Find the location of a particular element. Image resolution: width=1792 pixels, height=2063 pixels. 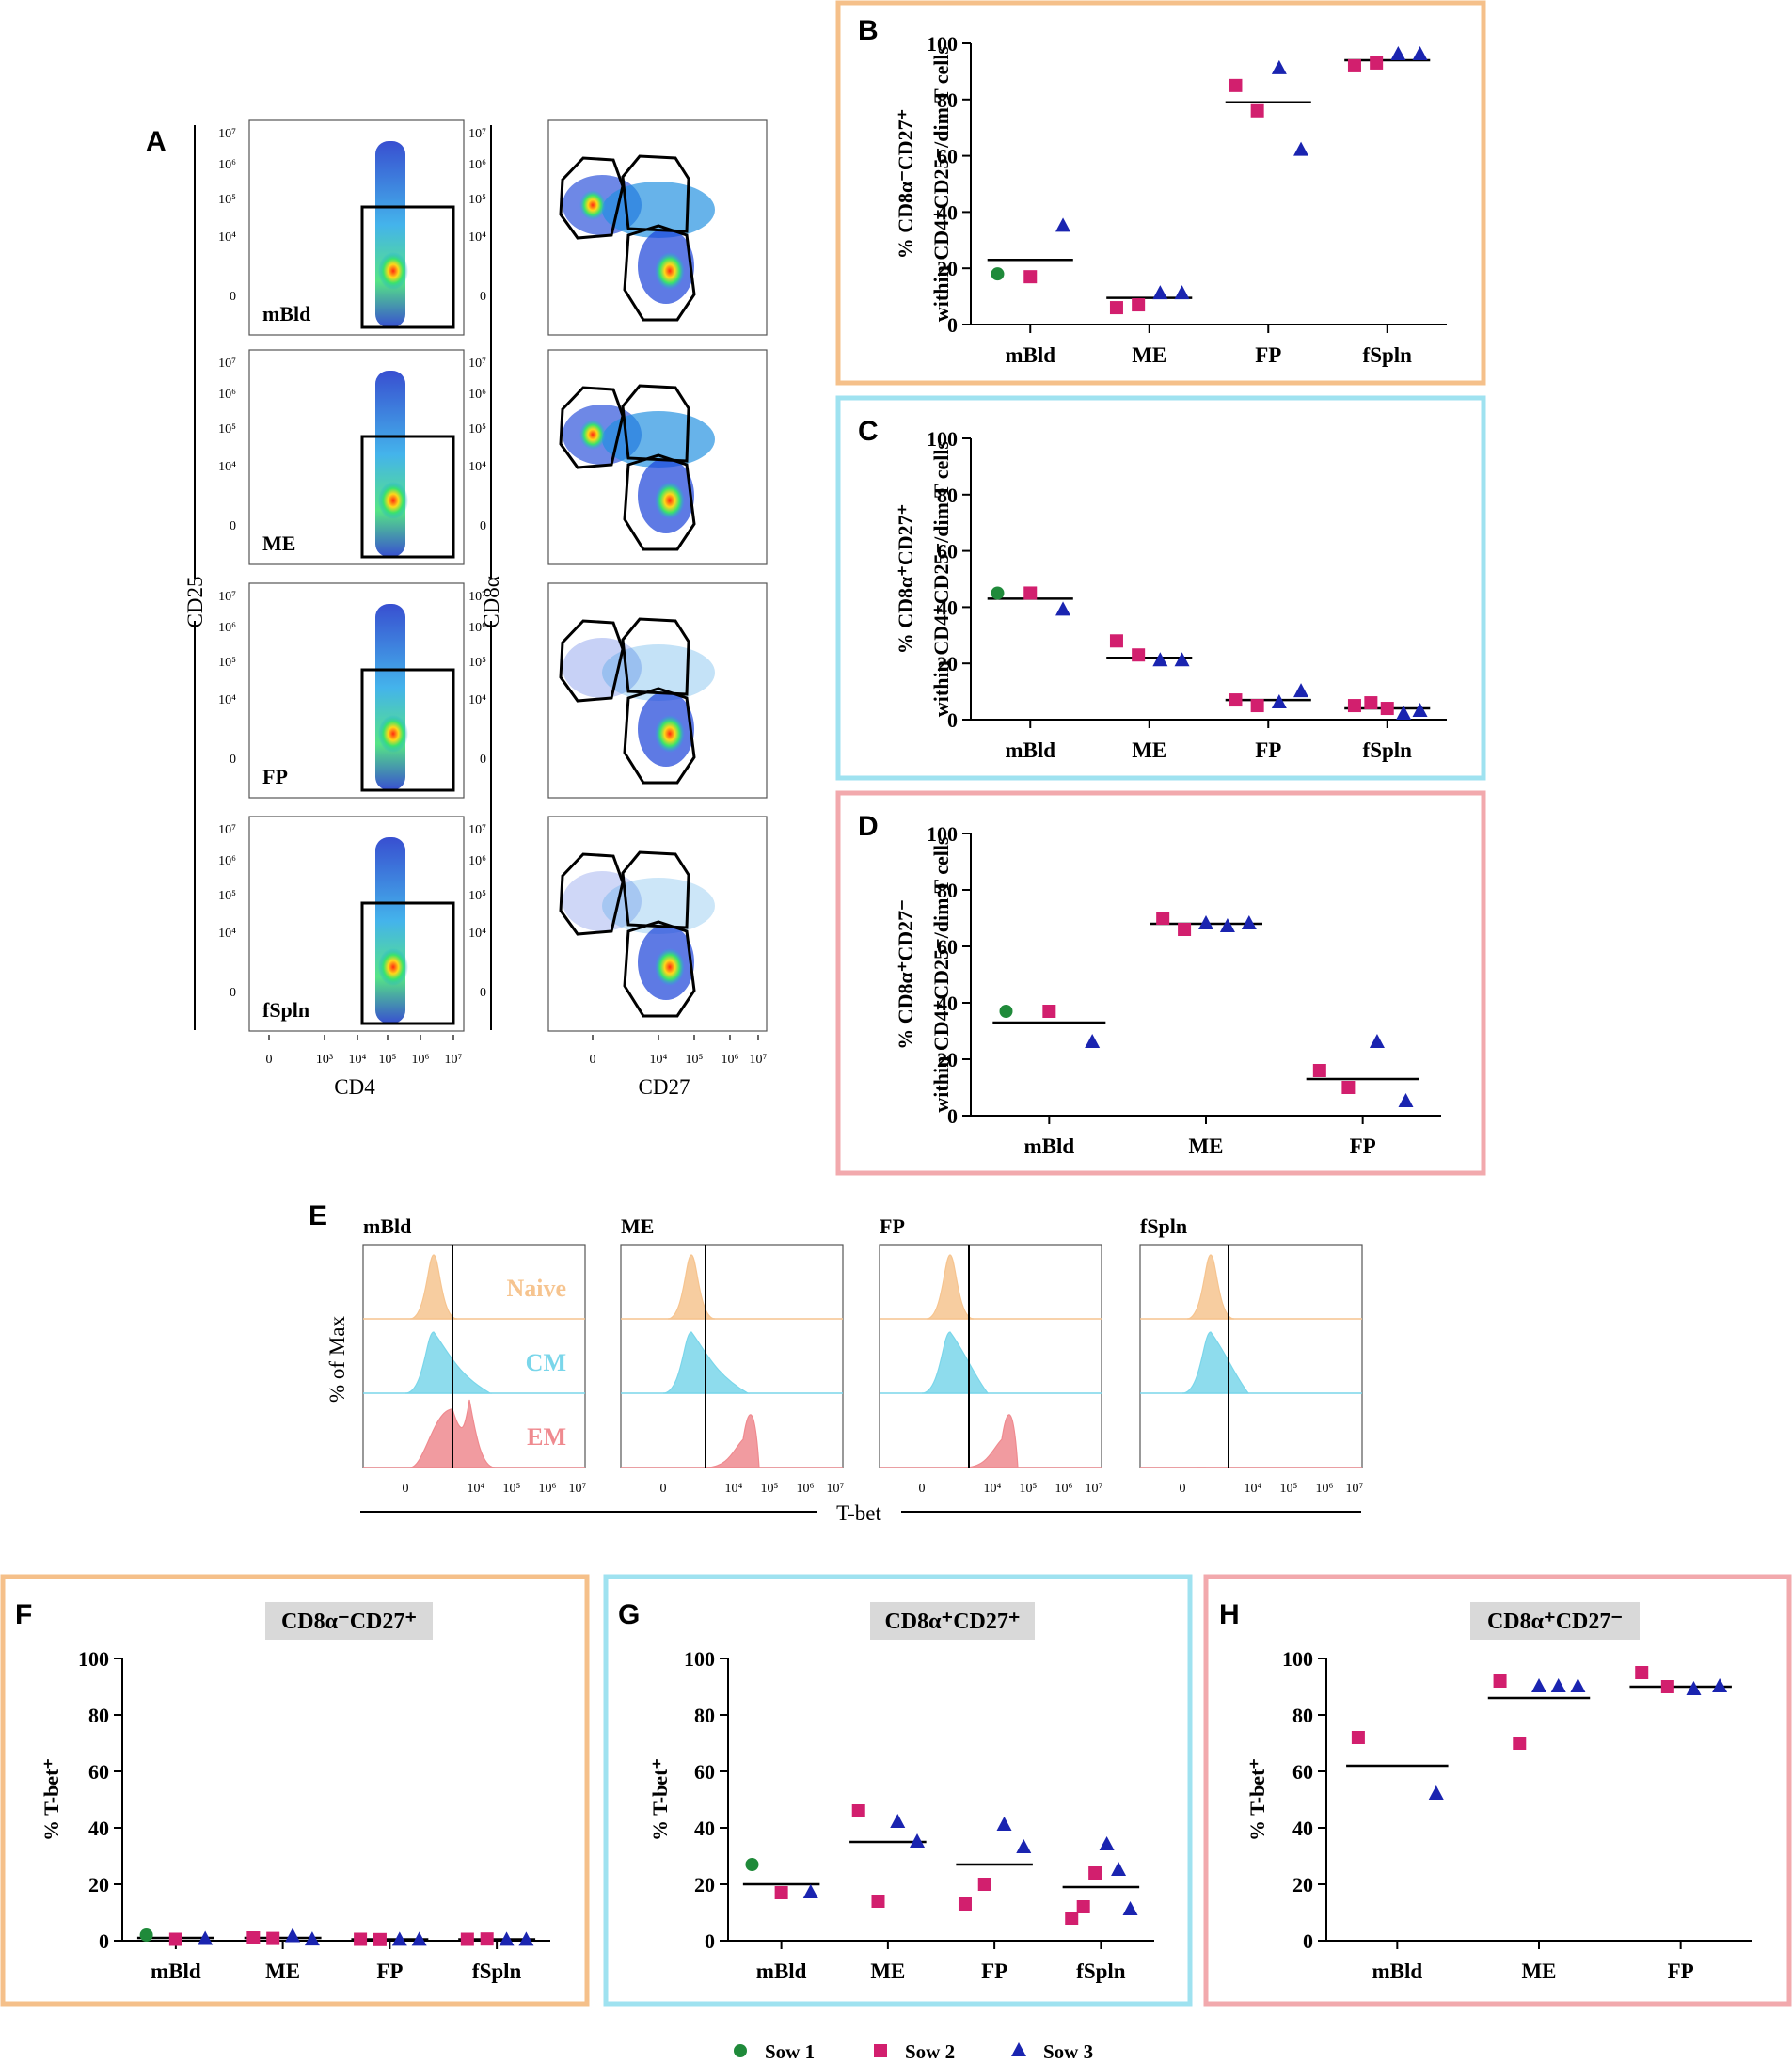

chart-title: CD8α⁻CD27⁺ is located at coordinates (349, 1622).